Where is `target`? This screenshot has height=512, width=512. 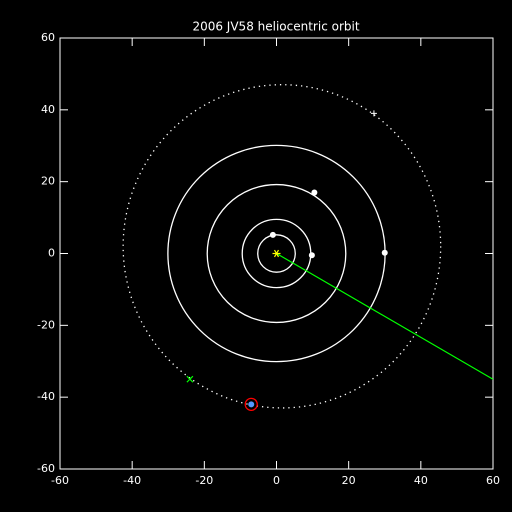 target is located at coordinates (251, 404).